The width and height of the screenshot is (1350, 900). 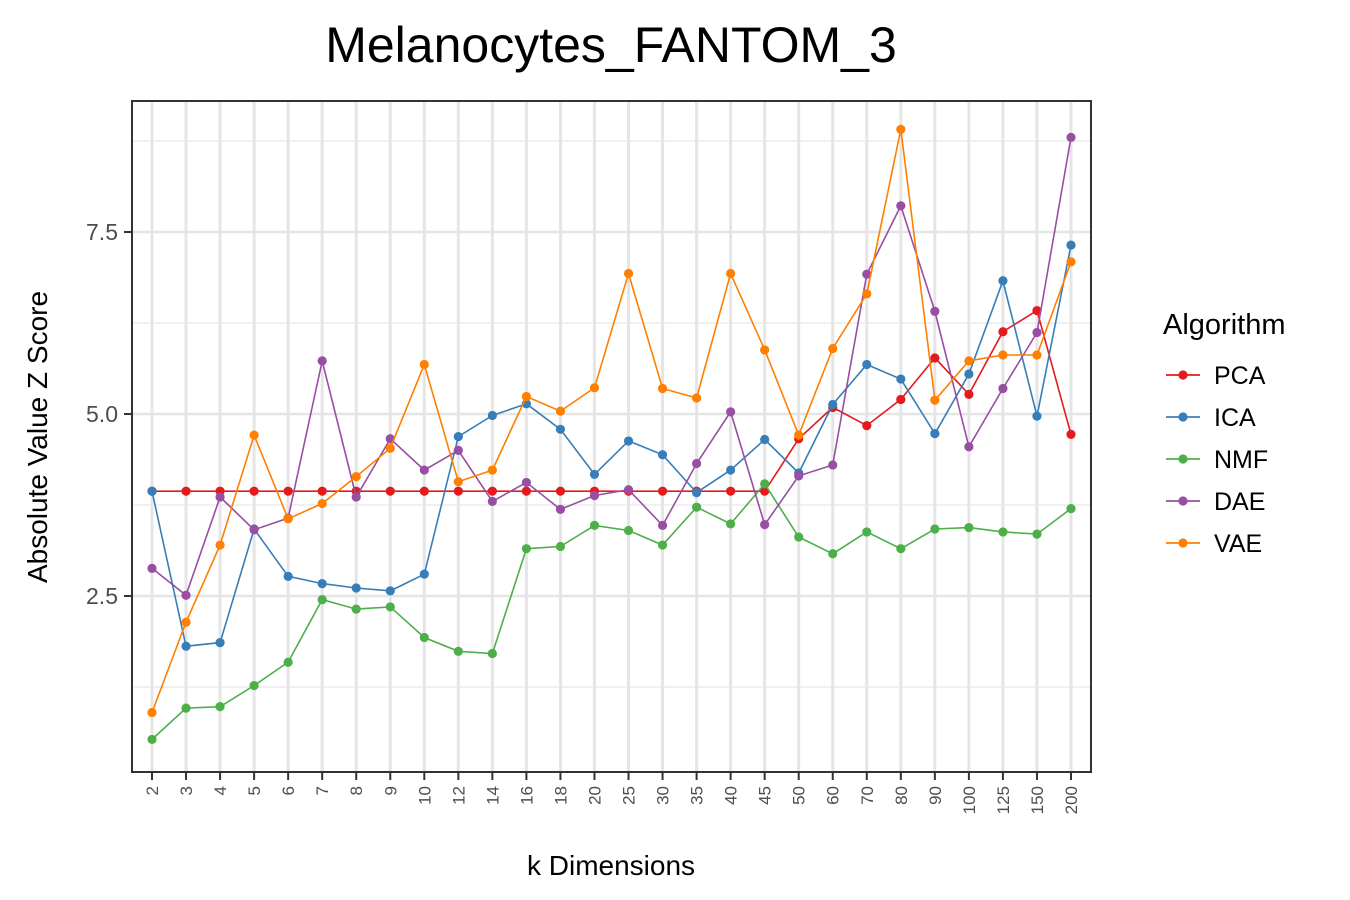 I want to click on x-tick-label: 90, so click(x=935, y=795).